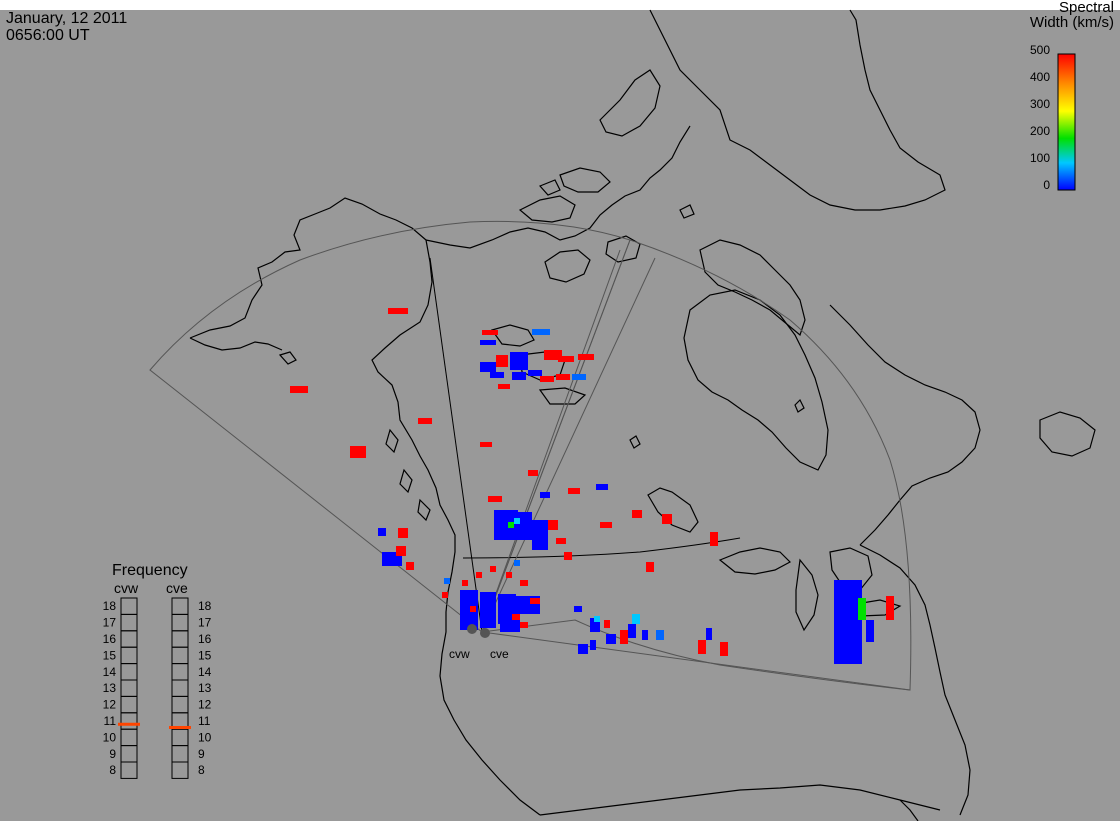 The width and height of the screenshot is (1120, 821). What do you see at coordinates (236, 344) in the screenshot?
I see `aleutian-arc` at bounding box center [236, 344].